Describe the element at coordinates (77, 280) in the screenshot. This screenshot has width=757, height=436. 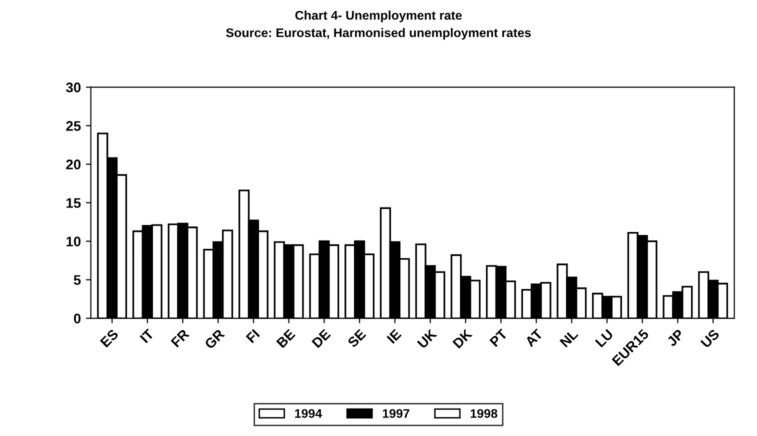
I see `y-tick-label: 5` at that location.